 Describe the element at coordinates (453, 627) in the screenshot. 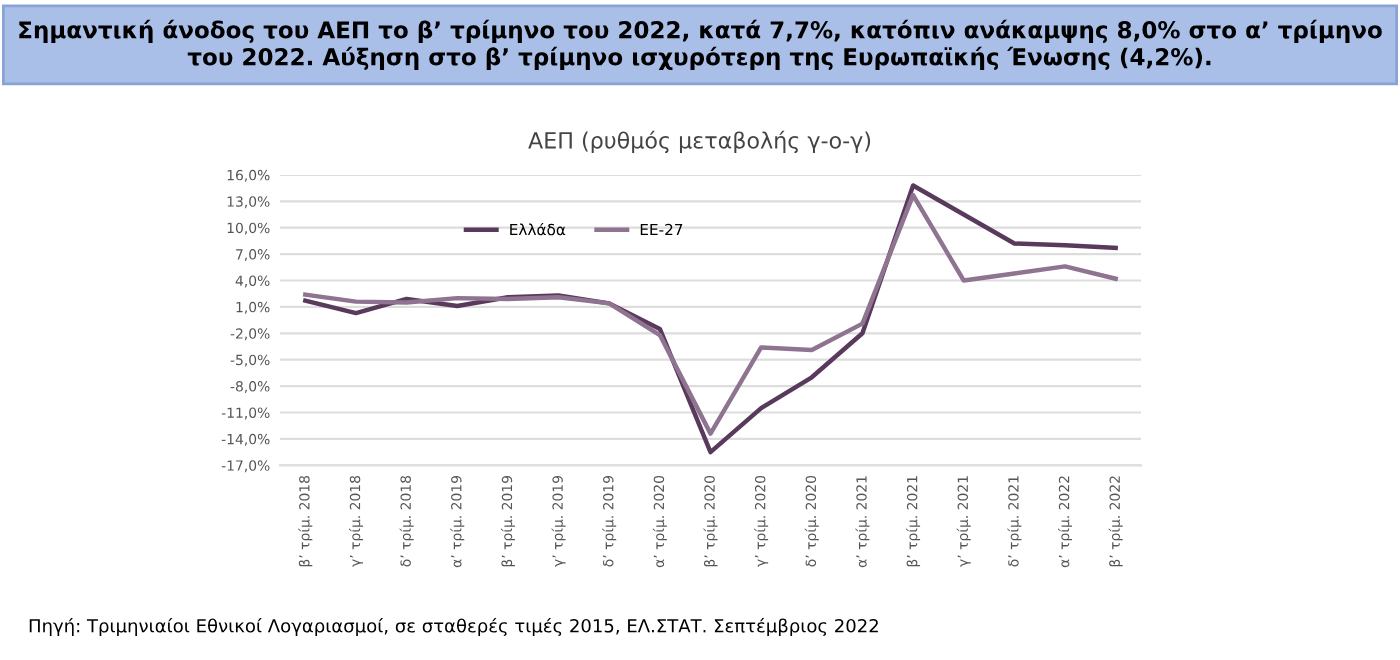

I see `text: Πηγή: Τριμηνιαίοι Εθνικοί Λογαριασμοί, σε σταθερές τιμές 2015, ΕΛ.ΣΤΑΤ. Σεπτέμβριος 2022` at that location.